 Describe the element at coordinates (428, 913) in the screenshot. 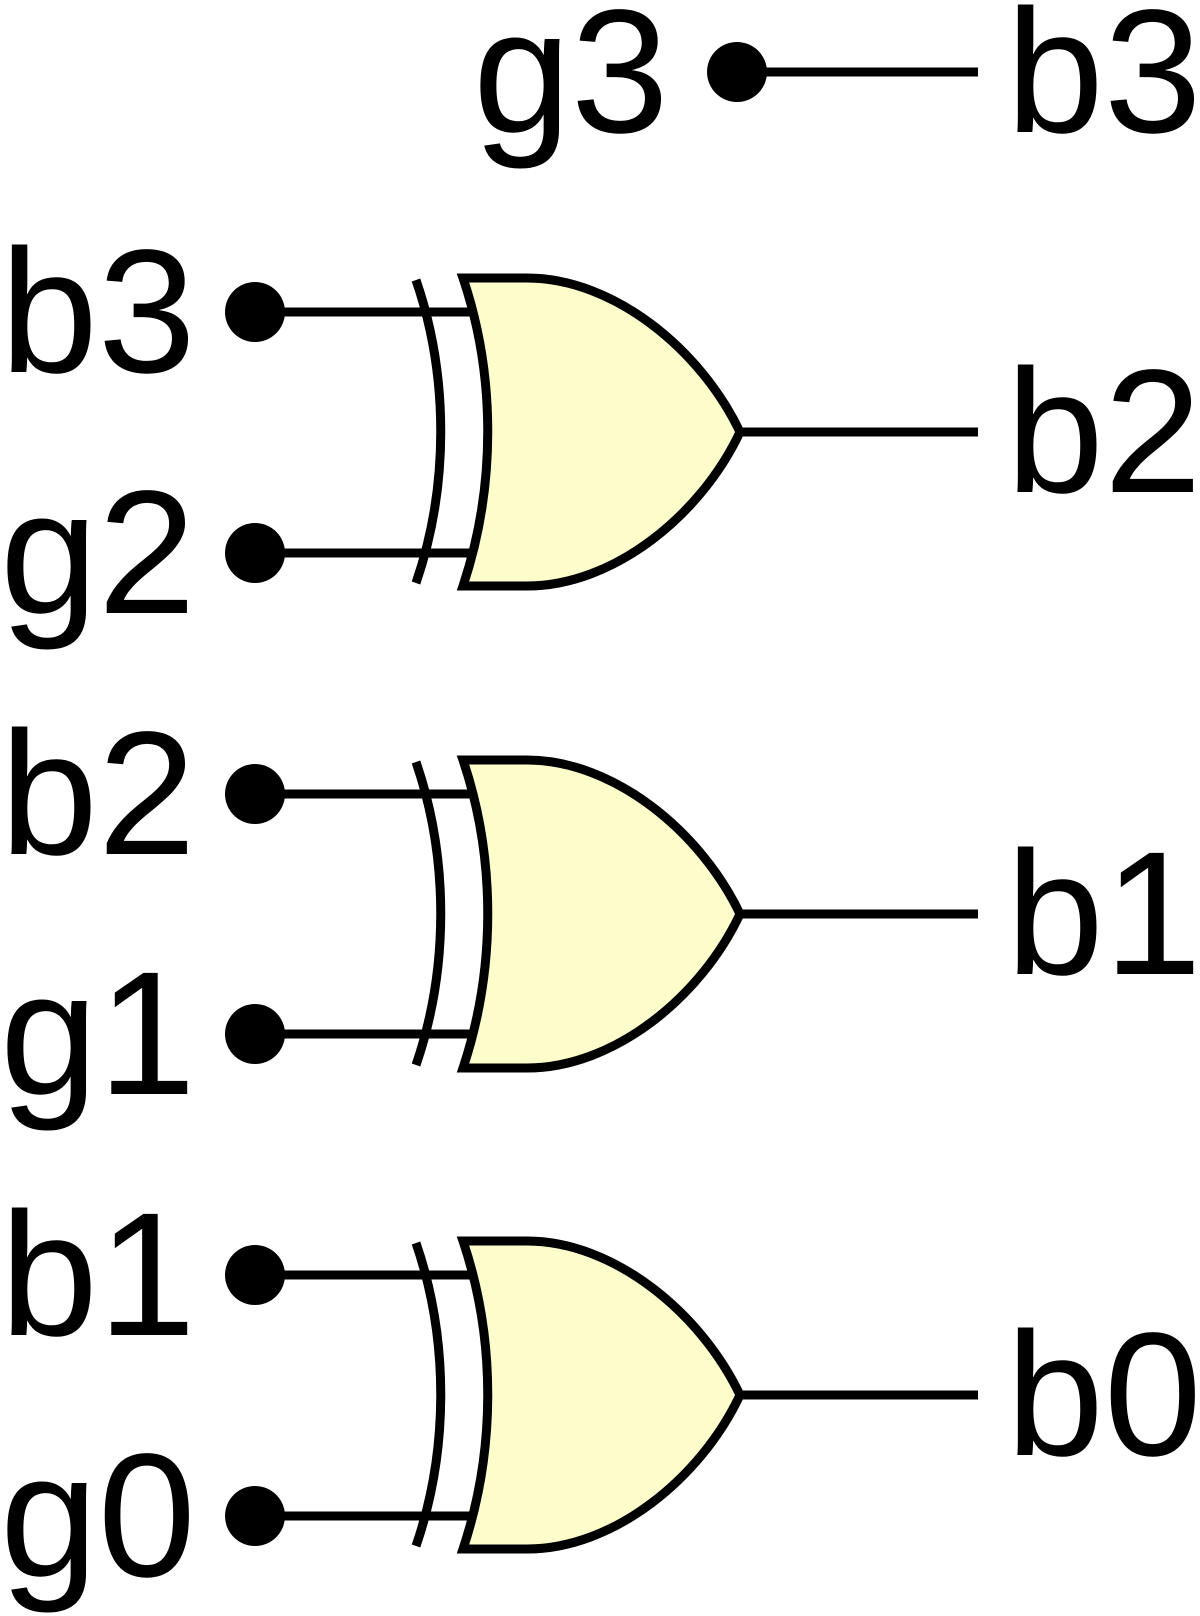

I see `xor-gate-2-input-arc` at that location.